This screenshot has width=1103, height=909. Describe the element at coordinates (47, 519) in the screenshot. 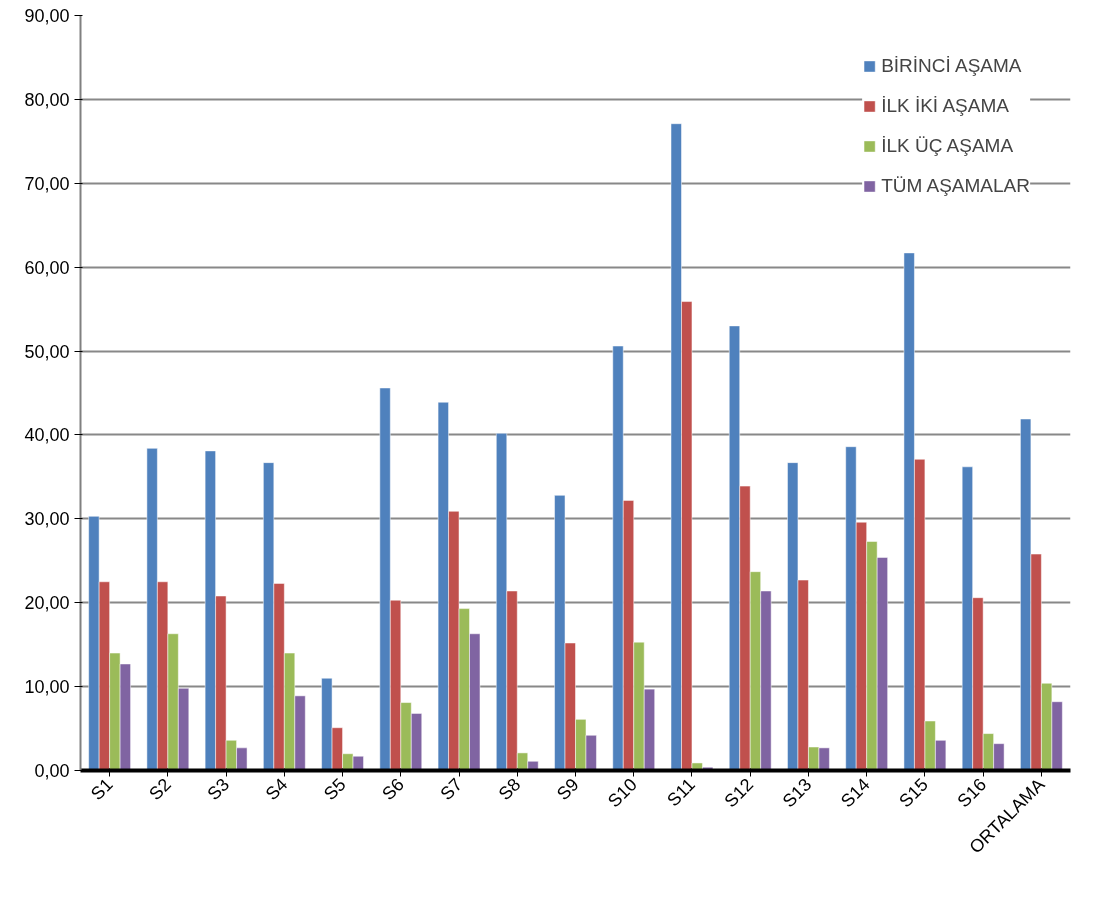

I see `y-tick-label: 30,00` at that location.